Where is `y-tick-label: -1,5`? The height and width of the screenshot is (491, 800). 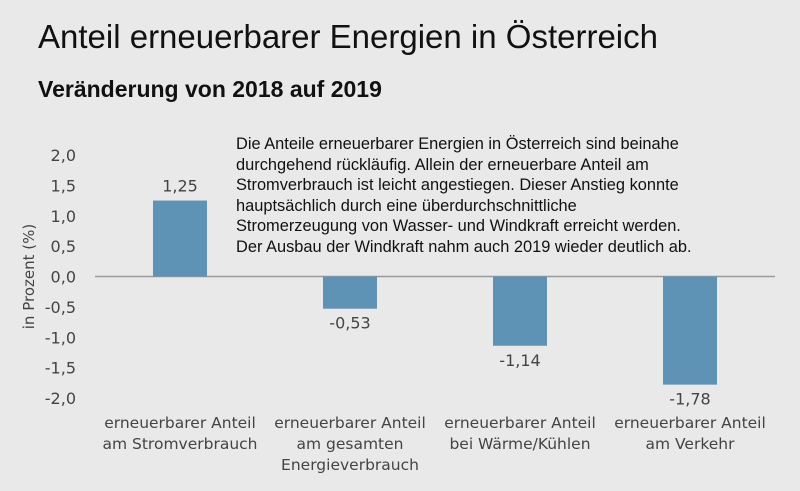
y-tick-label: -1,5 is located at coordinates (60, 368).